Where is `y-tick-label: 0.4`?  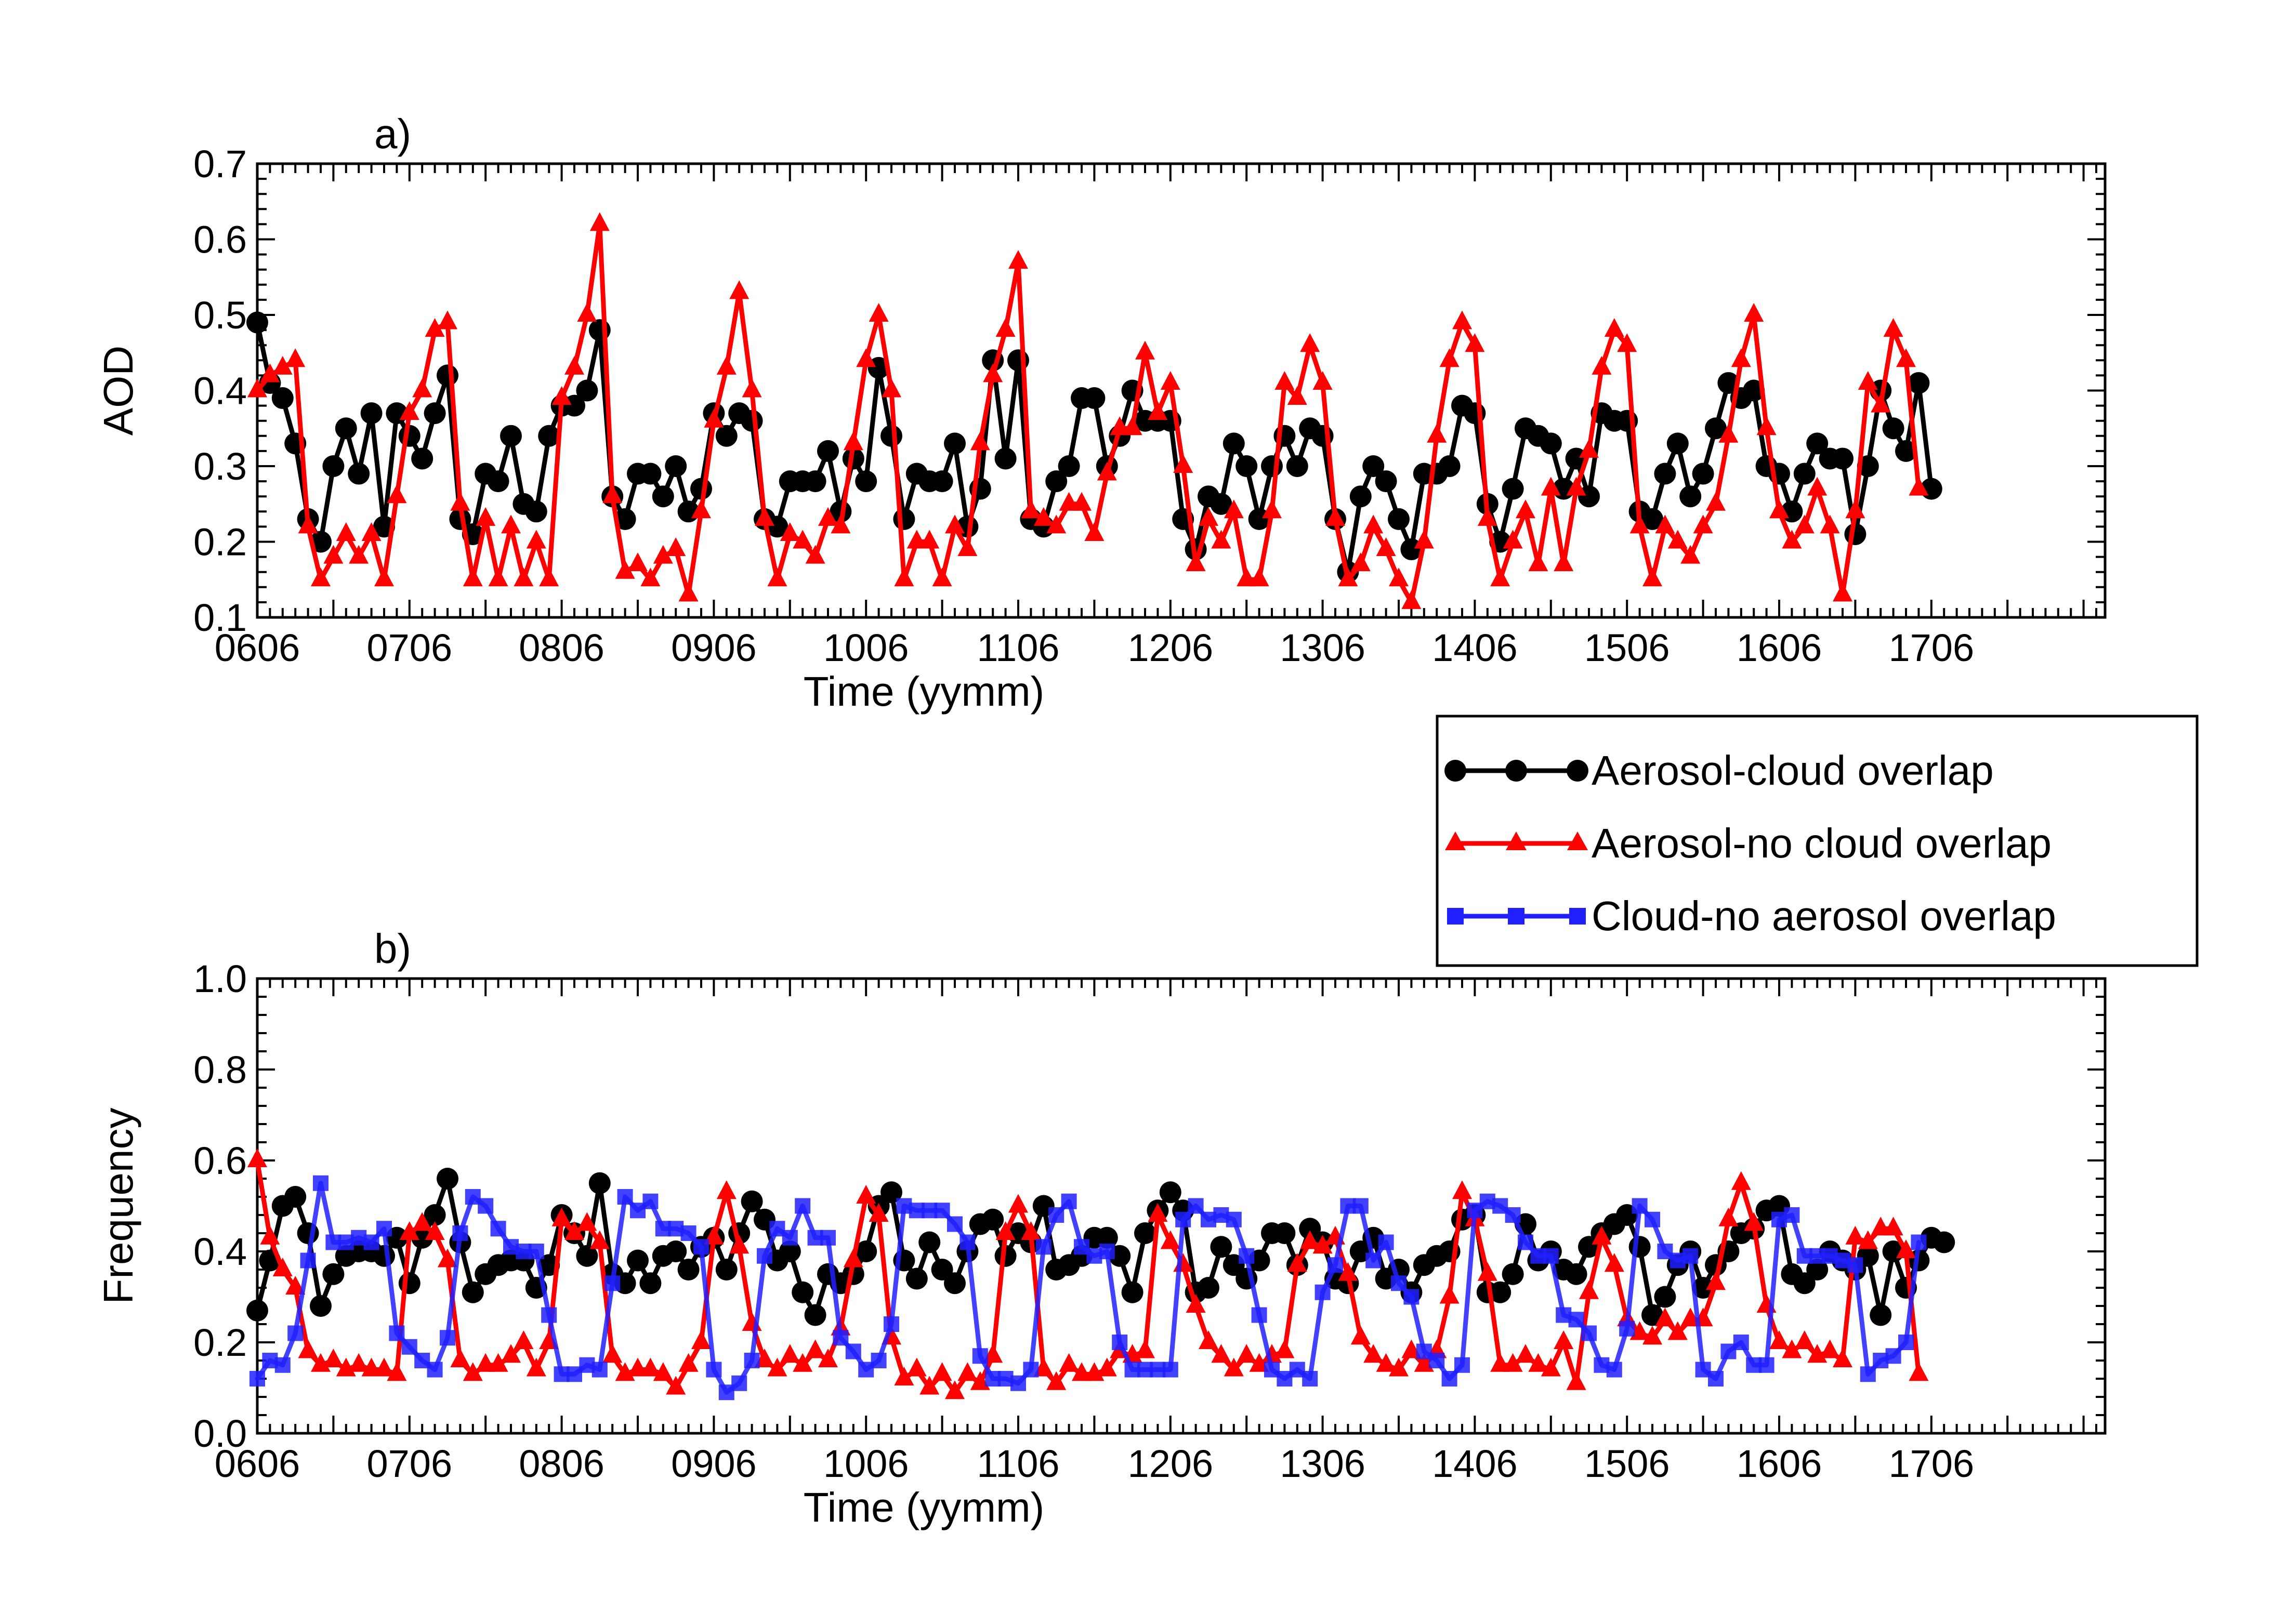
y-tick-label: 0.4 is located at coordinates (220, 1251).